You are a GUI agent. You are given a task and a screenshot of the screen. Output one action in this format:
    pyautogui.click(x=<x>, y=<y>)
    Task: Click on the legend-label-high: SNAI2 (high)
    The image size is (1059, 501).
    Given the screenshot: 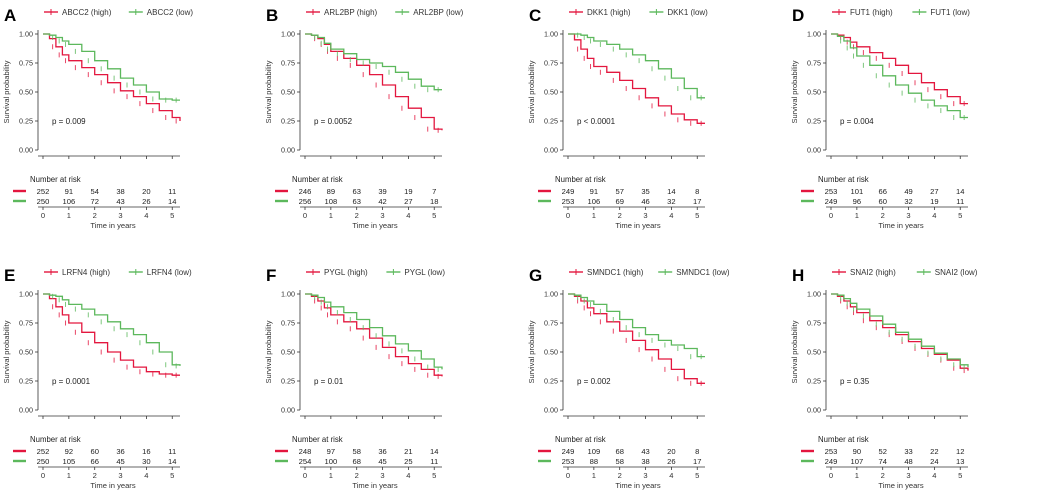 What is the action you would take?
    pyautogui.click(x=873, y=272)
    